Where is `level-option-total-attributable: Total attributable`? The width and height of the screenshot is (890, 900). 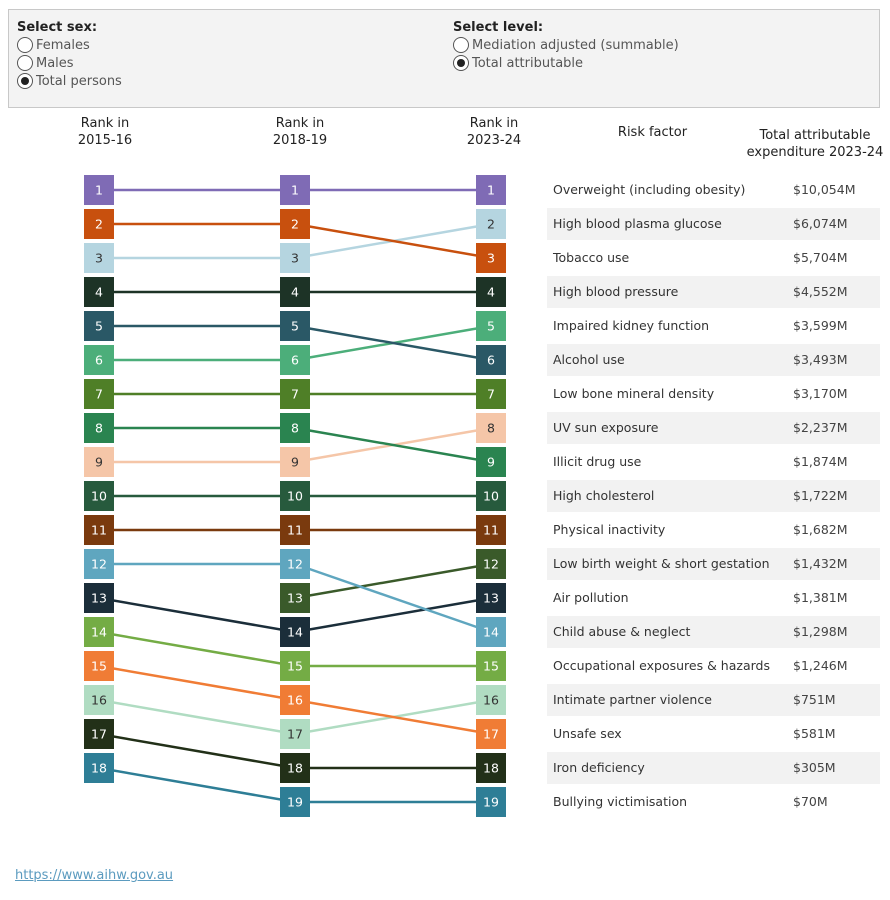 level-option-total-attributable: Total attributable is located at coordinates (566, 63).